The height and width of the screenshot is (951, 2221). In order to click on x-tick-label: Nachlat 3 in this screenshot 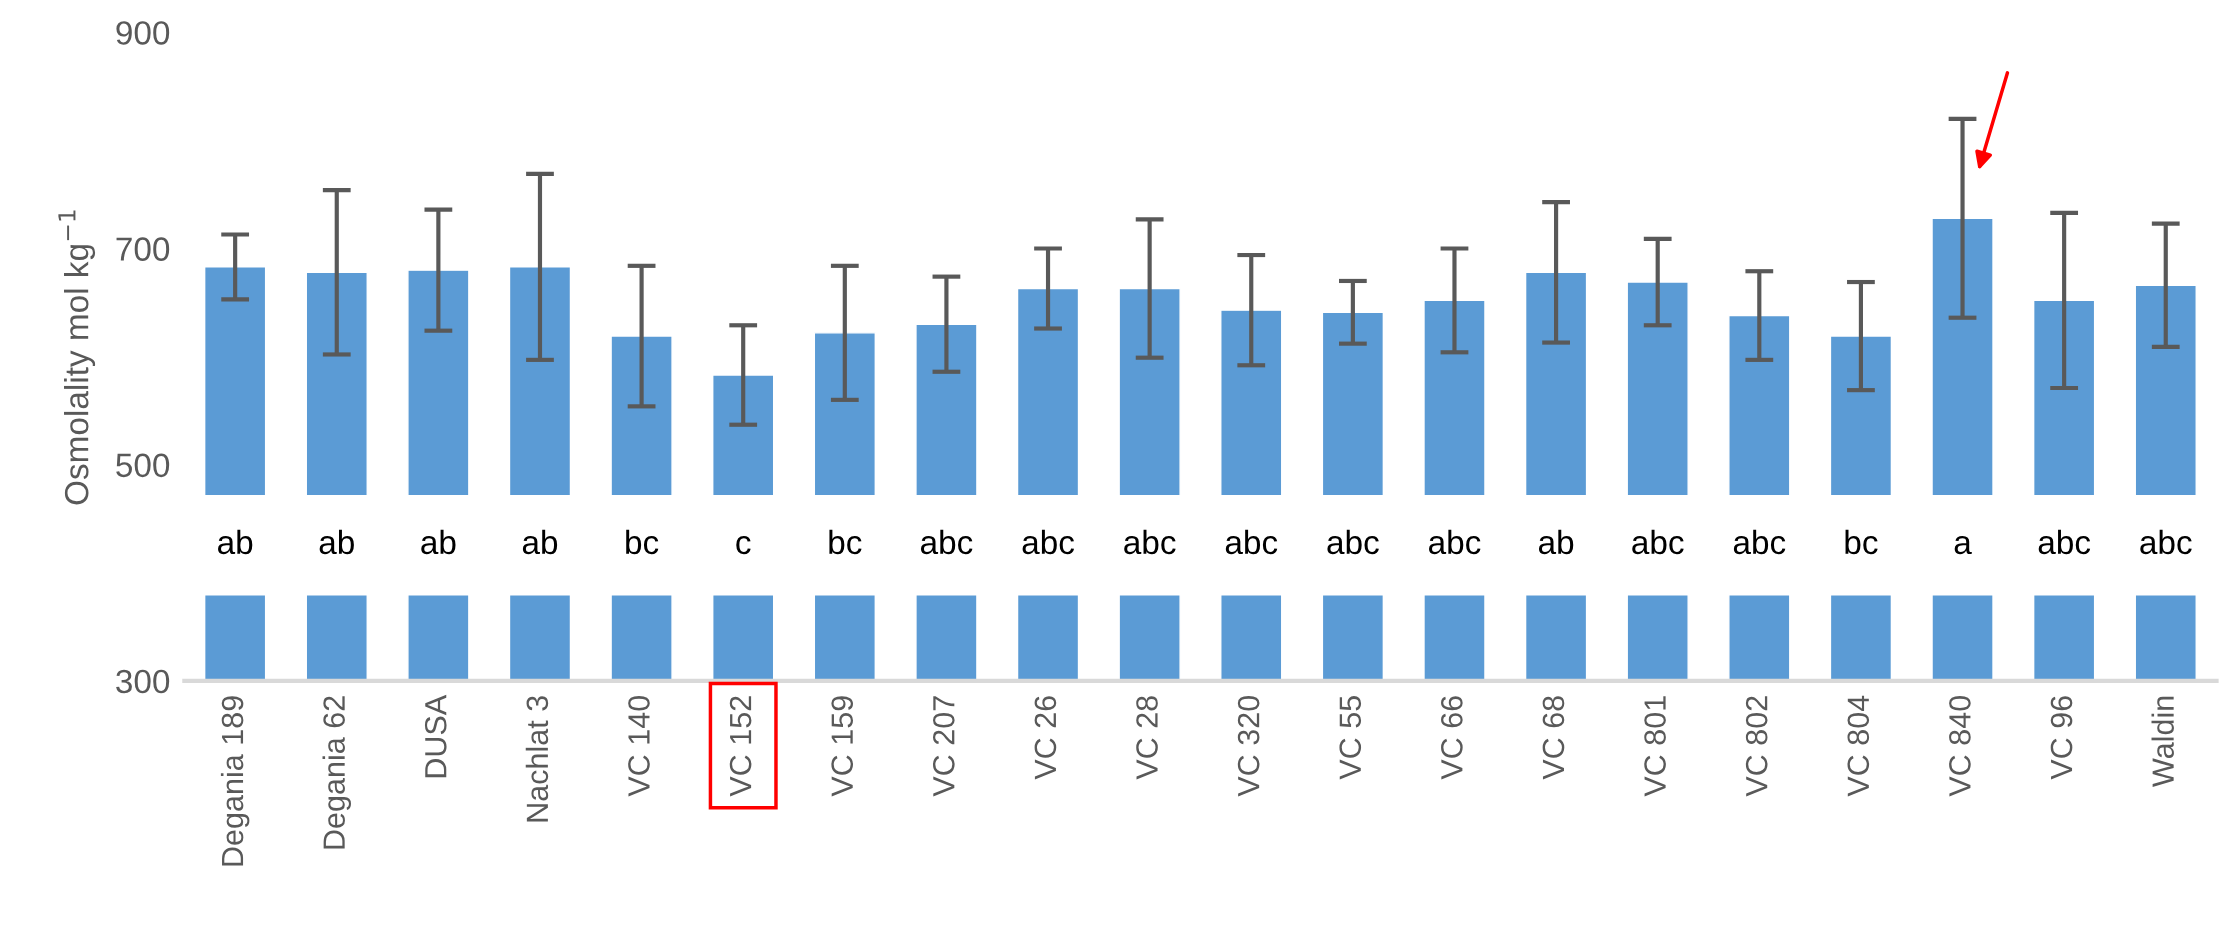, I will do `click(537, 759)`.